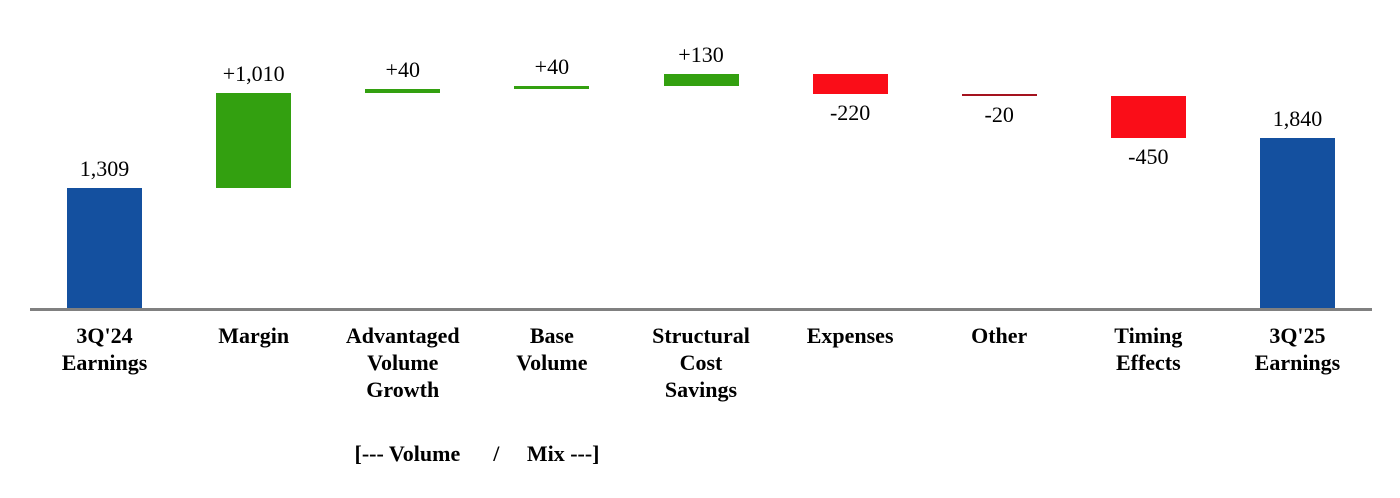 This screenshot has width=1400, height=498. I want to click on bar-other, so click(999, 95).